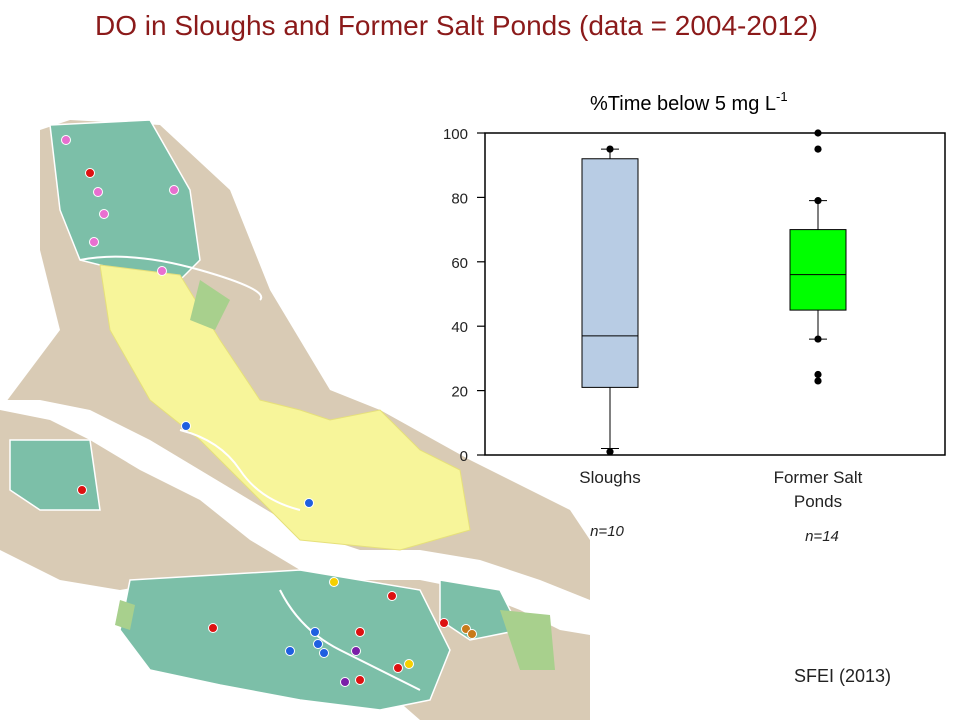 This screenshot has width=960, height=720. Describe the element at coordinates (609, 477) in the screenshot. I see `x-category-label: Sloughs` at that location.